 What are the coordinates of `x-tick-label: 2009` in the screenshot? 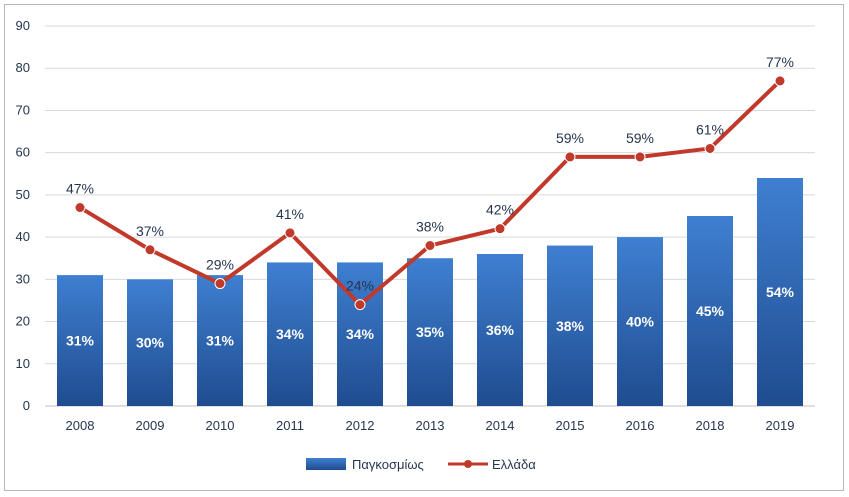 It's located at (150, 425).